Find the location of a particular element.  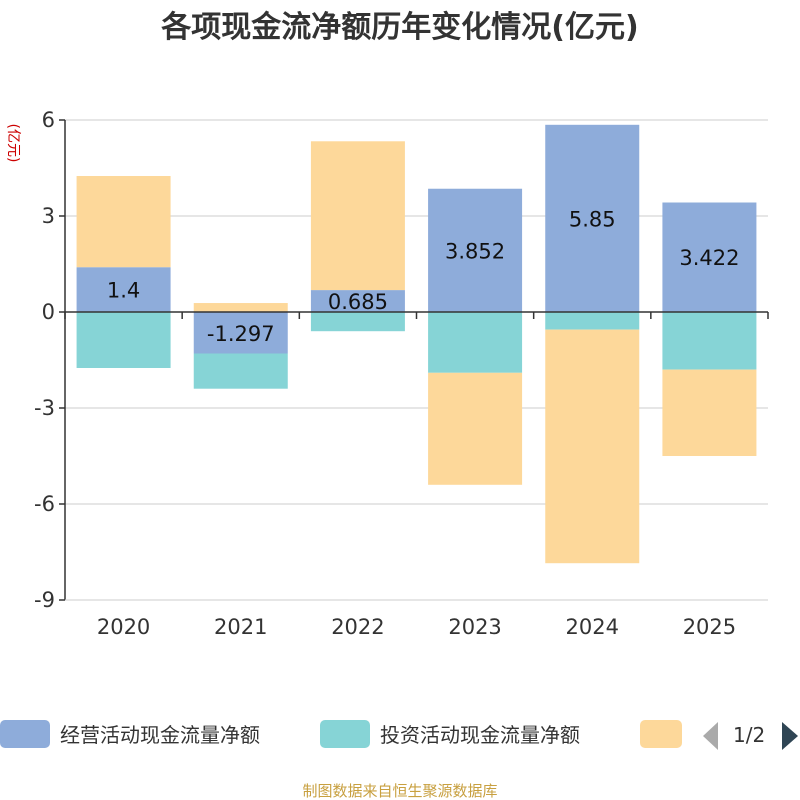

data-label-2022: 0.685 is located at coordinates (358, 302).